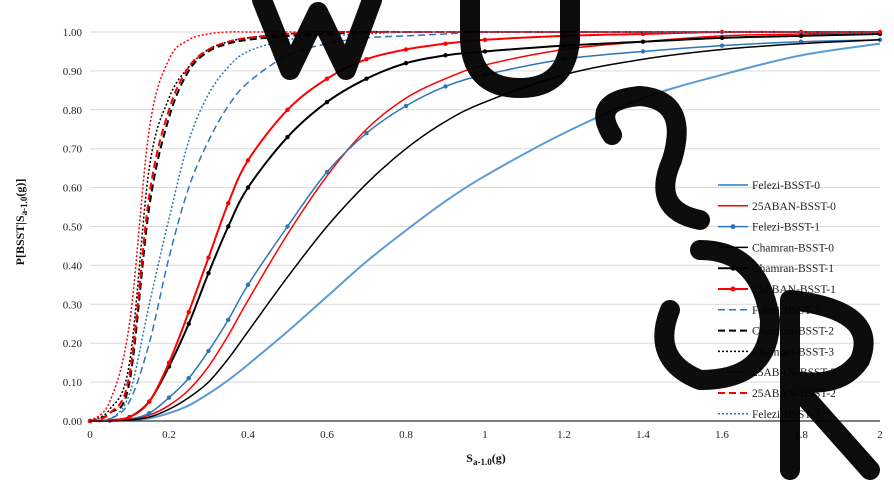 This screenshot has width=894, height=493. I want to click on legend-item: 25ABAN-BSST-3, so click(777, 373).